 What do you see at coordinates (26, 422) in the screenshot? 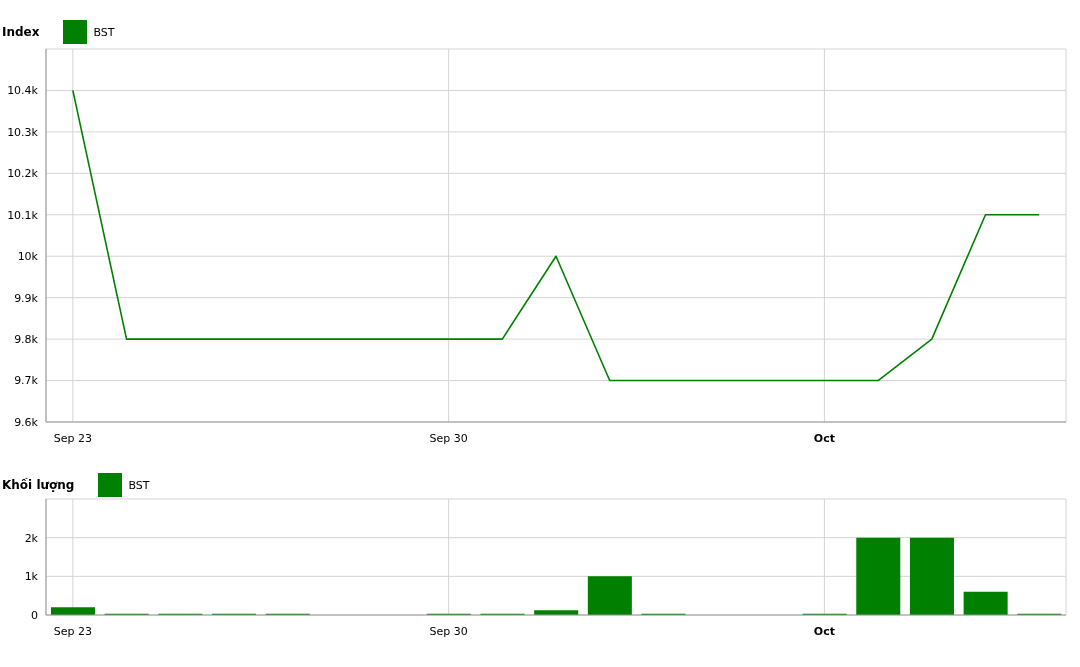
I see `y-tick-label: 9.6k` at bounding box center [26, 422].